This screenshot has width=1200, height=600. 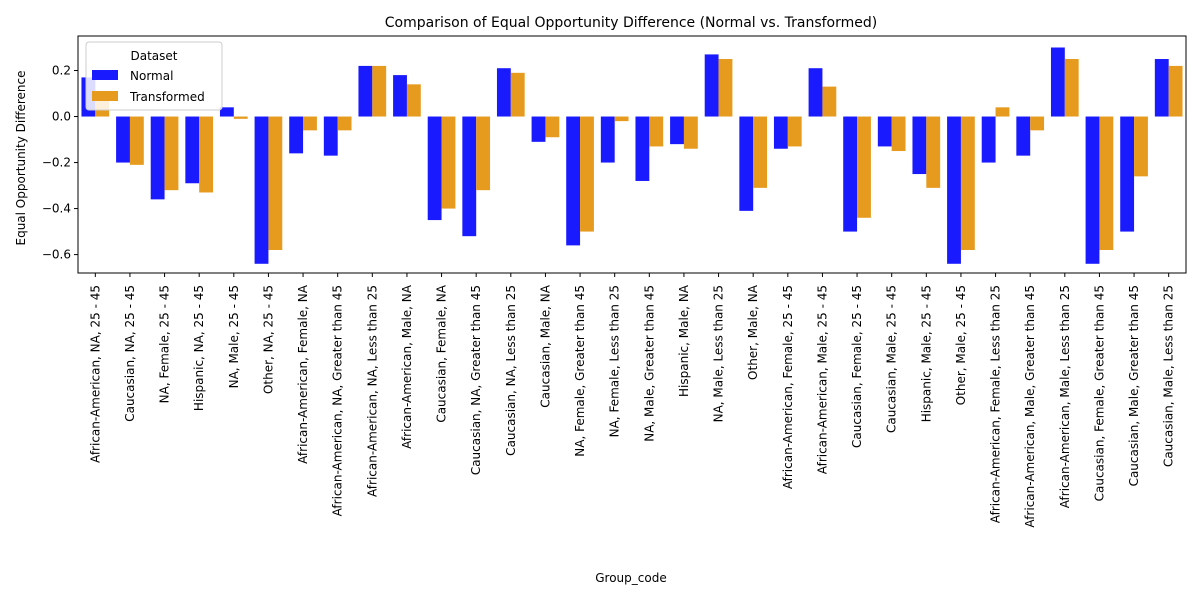 I want to click on legend-label-normal: Normal, so click(x=151, y=76).